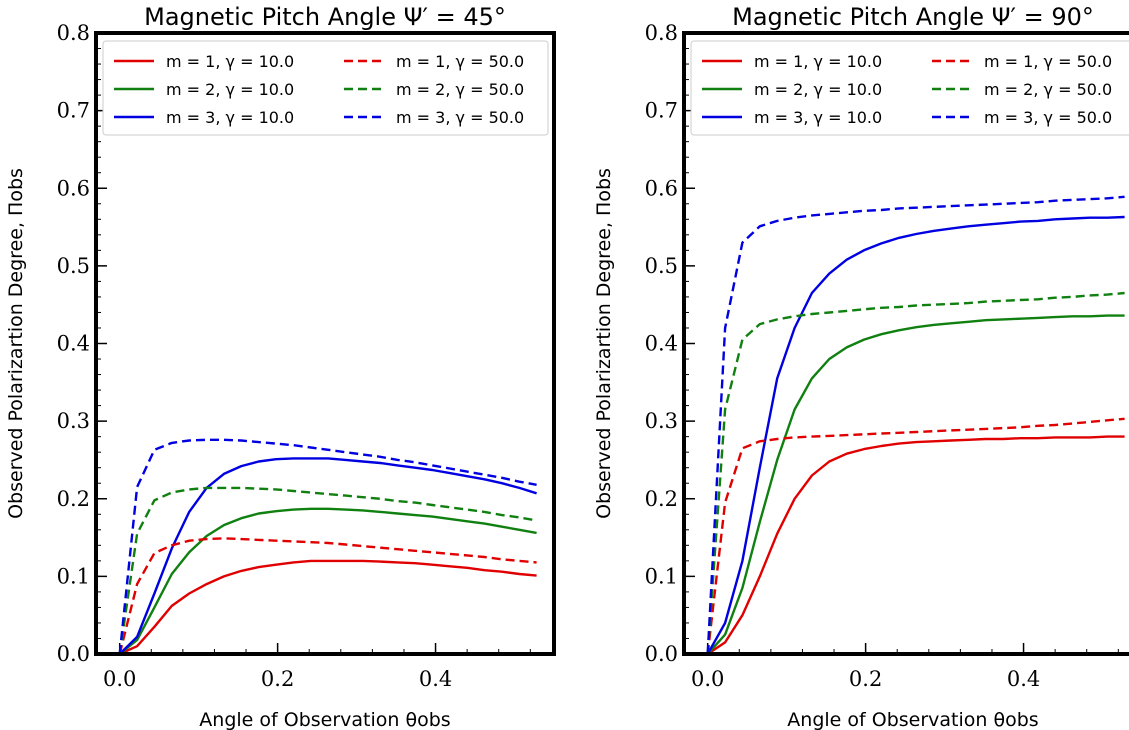 Image resolution: width=1129 pixels, height=730 pixels. Describe the element at coordinates (913, 17) in the screenshot. I see `chart-title: Magnetic Pitch Angle Ψ′ = 90°` at that location.